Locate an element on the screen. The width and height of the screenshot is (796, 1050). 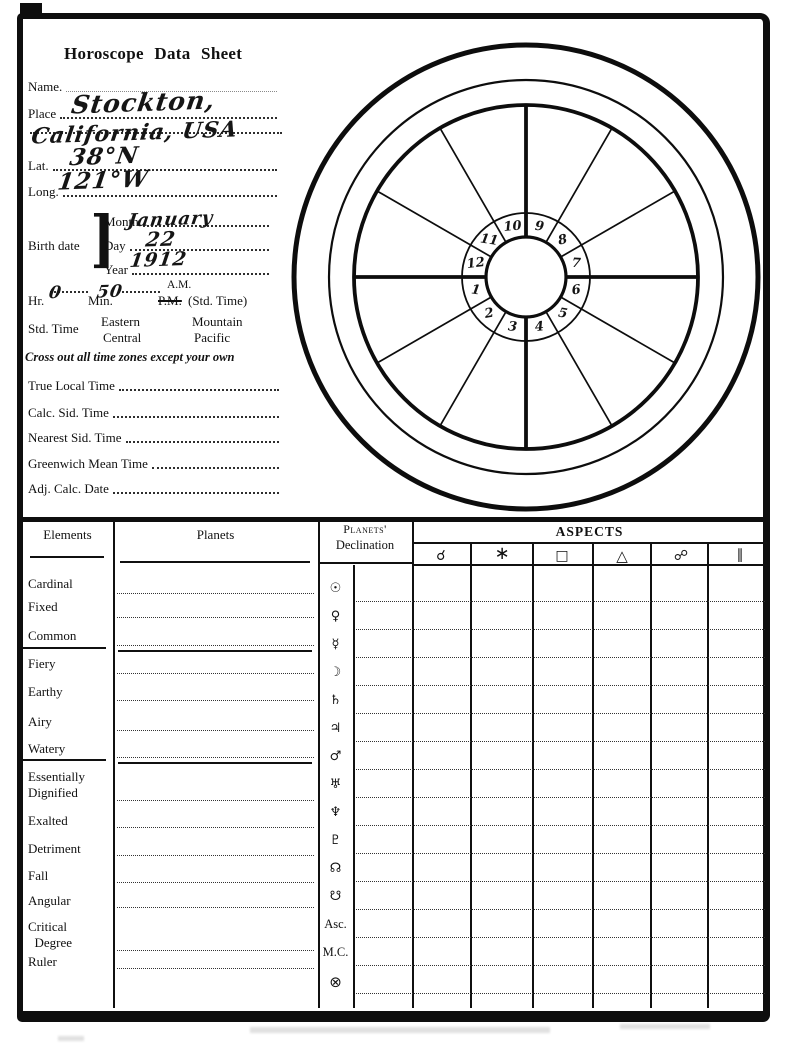
house-number: 8 is located at coordinates (563, 240).